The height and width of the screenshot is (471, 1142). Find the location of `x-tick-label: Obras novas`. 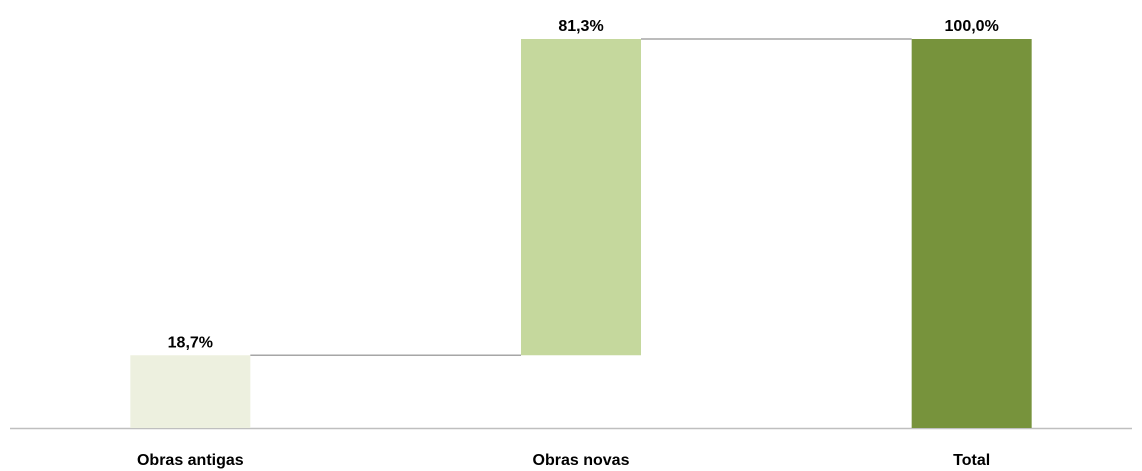

x-tick-label: Obras novas is located at coordinates (581, 460).